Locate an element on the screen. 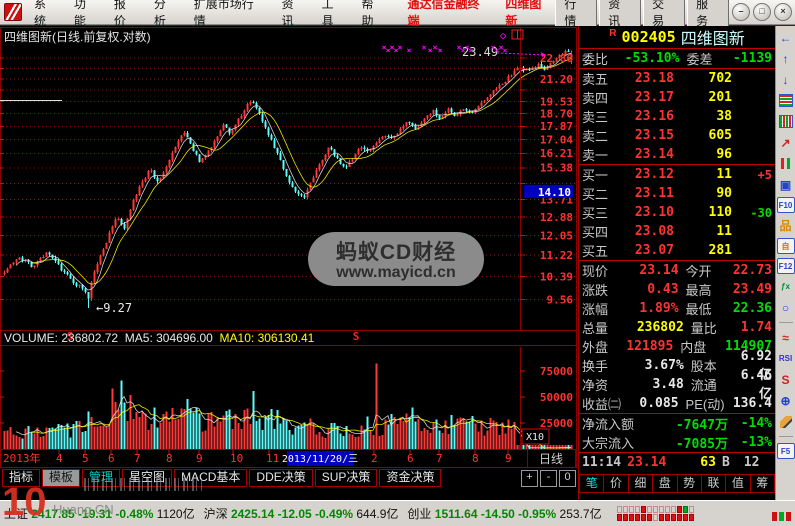 The width and height of the screenshot is (795, 526). quote-row: 买三 23.10 110 -30 is located at coordinates (677, 212).